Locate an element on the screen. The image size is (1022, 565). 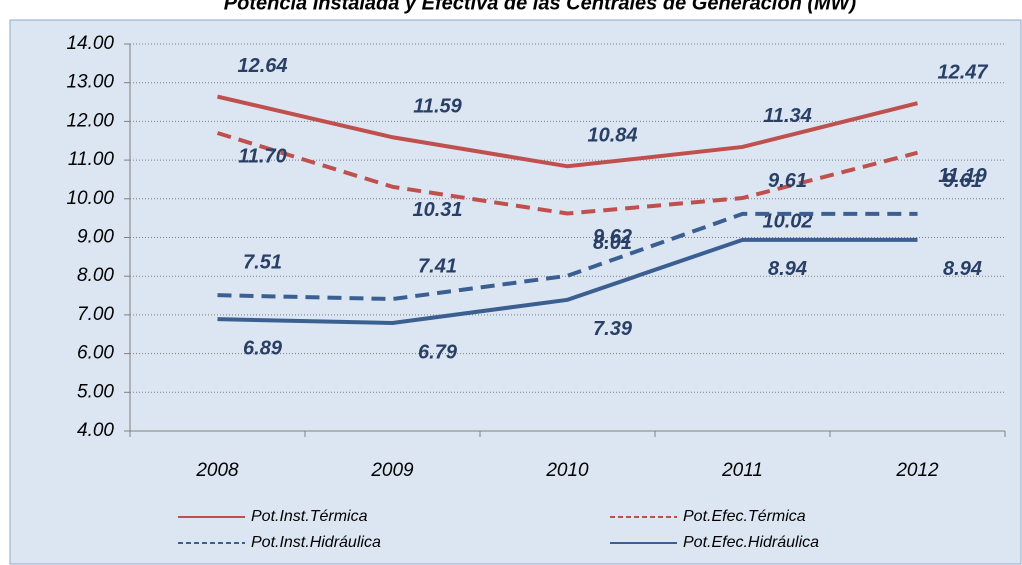
data-label: 7.41 is located at coordinates (437, 266).